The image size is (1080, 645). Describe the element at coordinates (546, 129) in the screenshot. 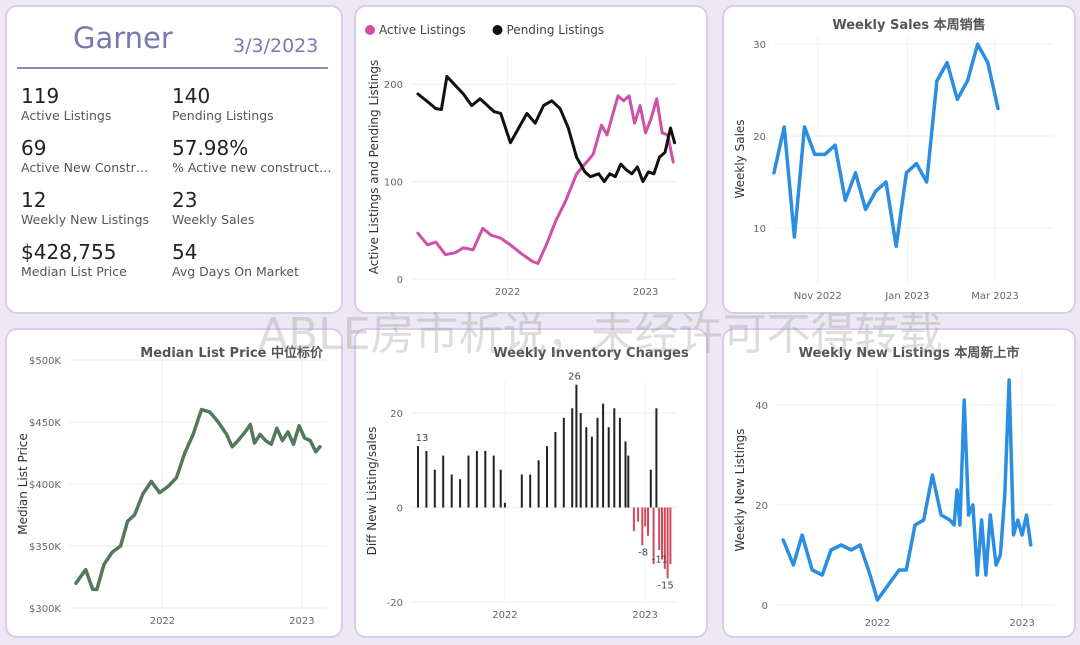

I see `series-line-pending-listings` at that location.